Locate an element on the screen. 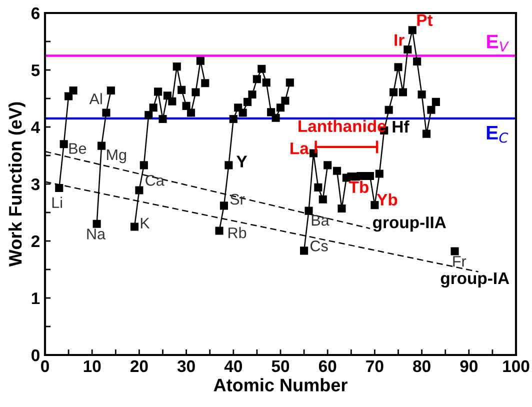 Image resolution: width=532 pixels, height=407 pixels. annotation: Tb is located at coordinates (358, 187).